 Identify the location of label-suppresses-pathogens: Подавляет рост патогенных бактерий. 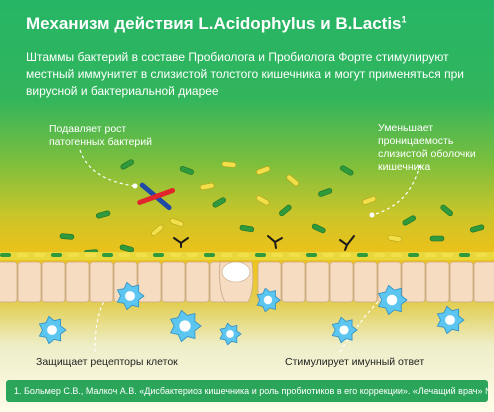
(101, 135).